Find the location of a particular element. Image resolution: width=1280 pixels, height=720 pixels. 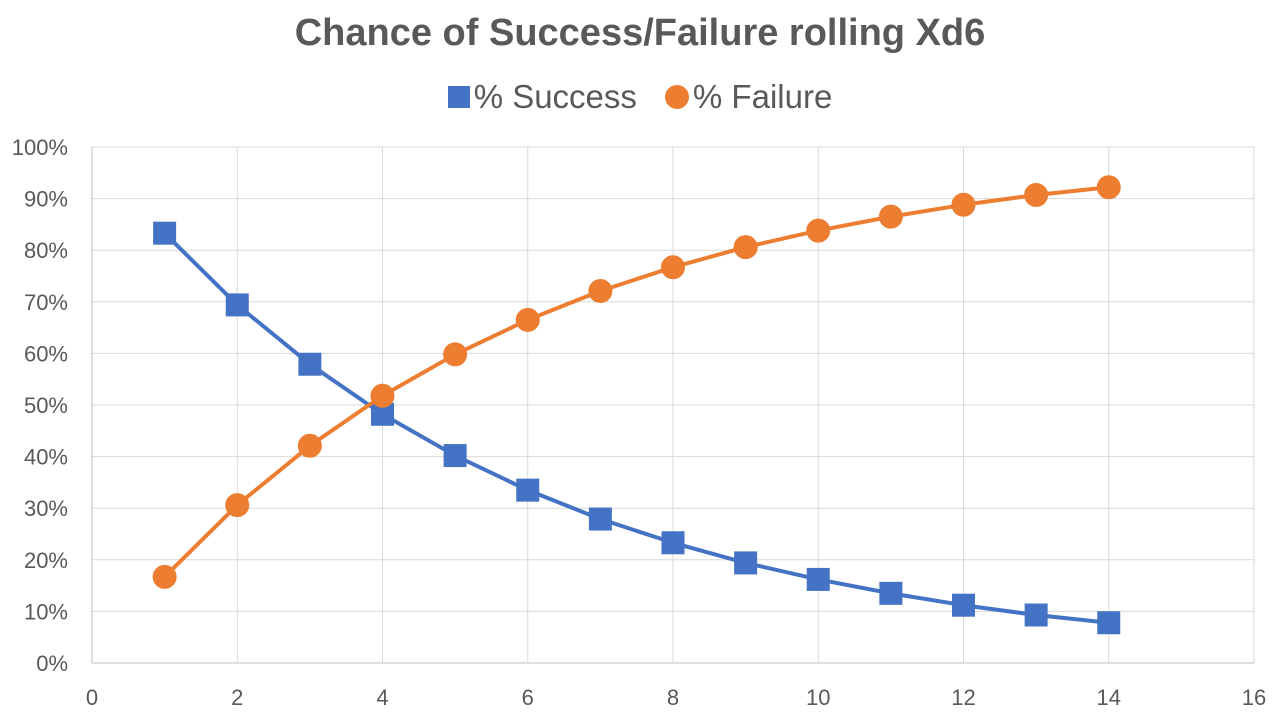

y-tick-label: 80% is located at coordinates (46, 250).